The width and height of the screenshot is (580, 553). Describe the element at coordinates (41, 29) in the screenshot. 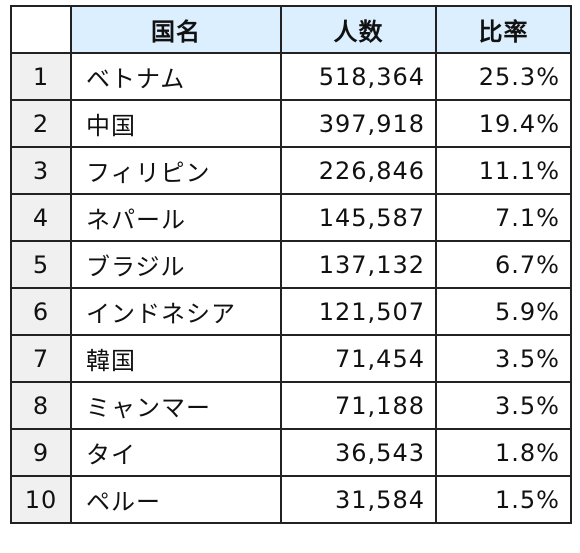

I see `header-rank` at that location.